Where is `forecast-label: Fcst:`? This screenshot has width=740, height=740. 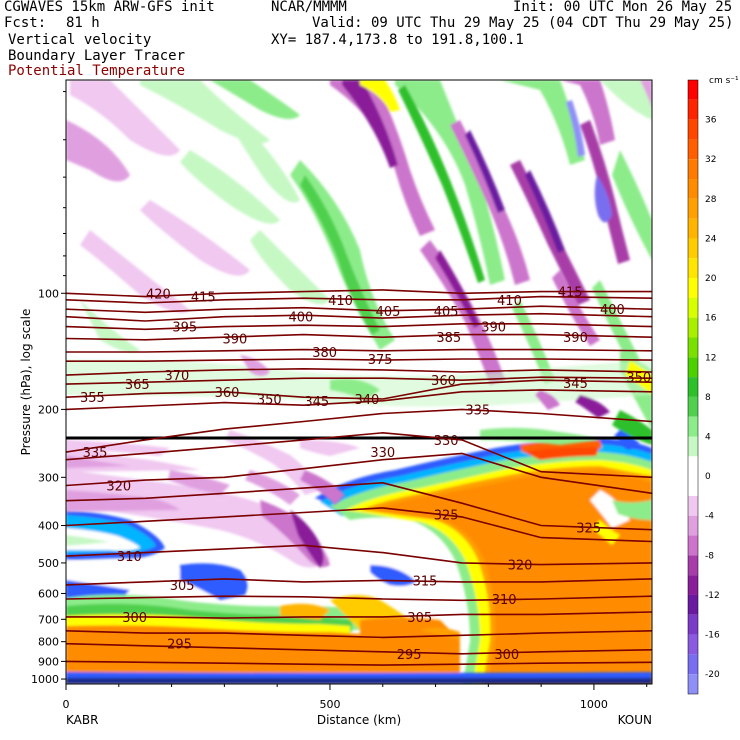 forecast-label: Fcst: is located at coordinates (25, 23).